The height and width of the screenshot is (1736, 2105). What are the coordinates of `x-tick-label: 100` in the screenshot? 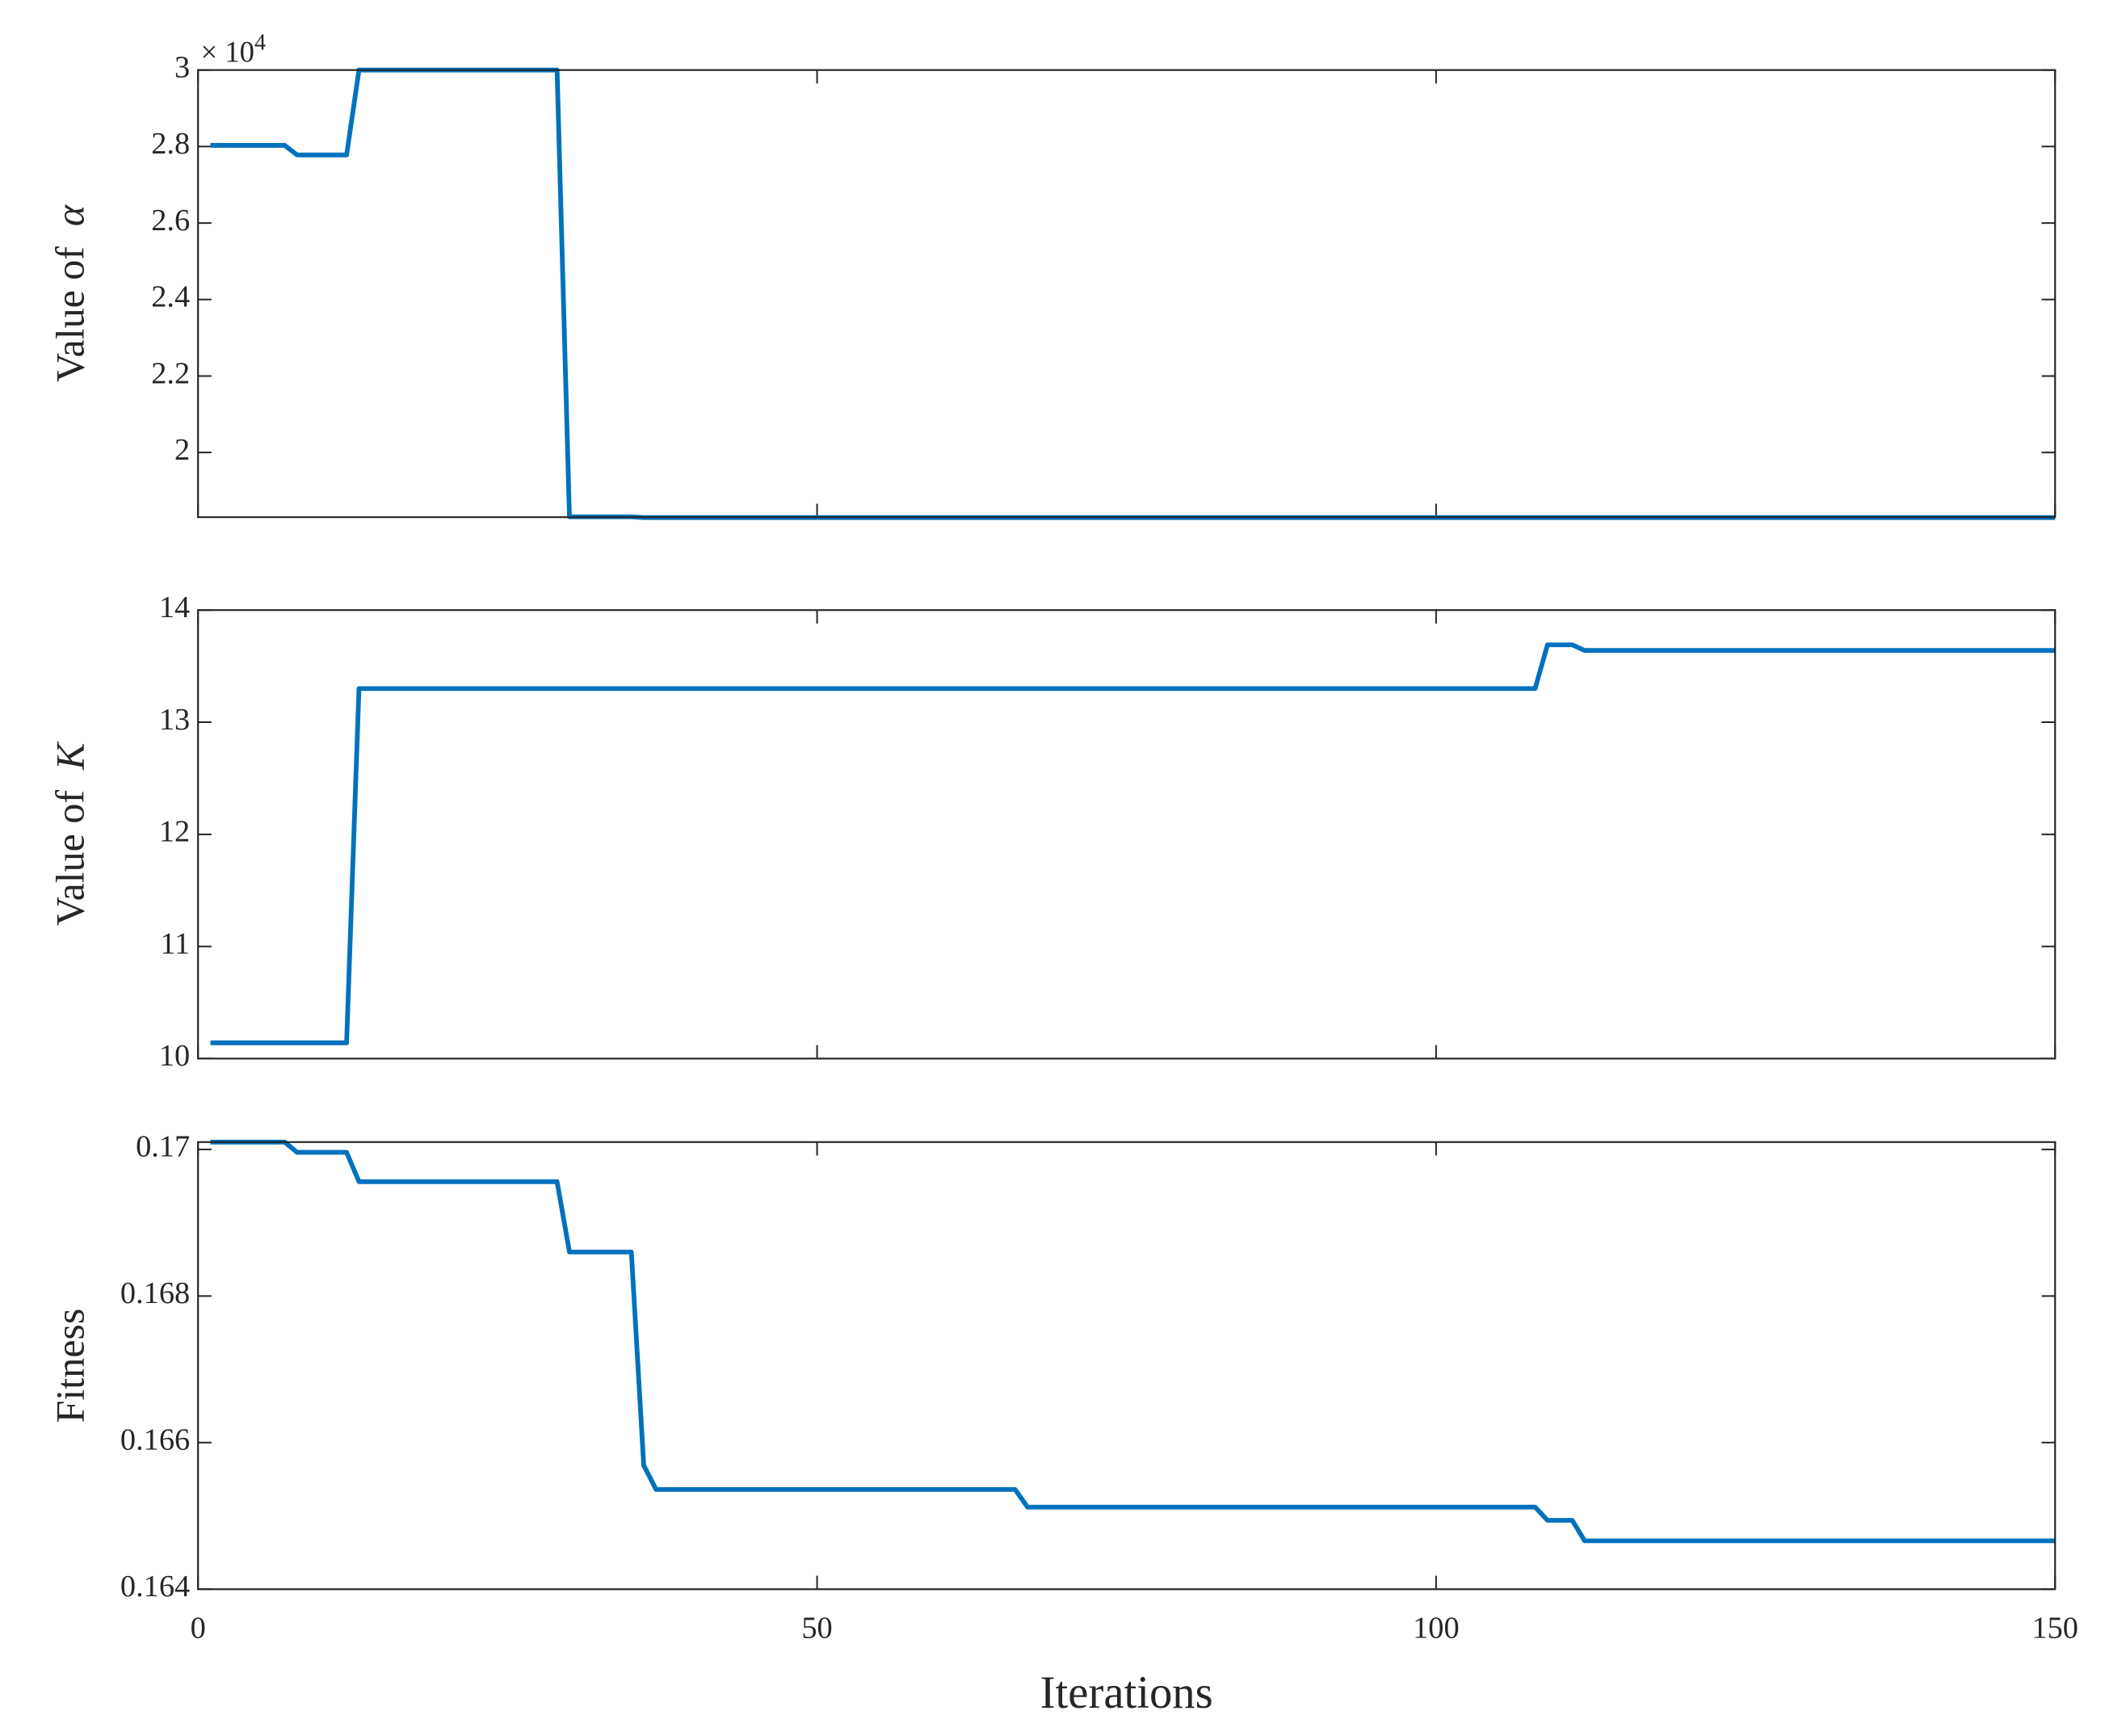 It's located at (1436, 1628).